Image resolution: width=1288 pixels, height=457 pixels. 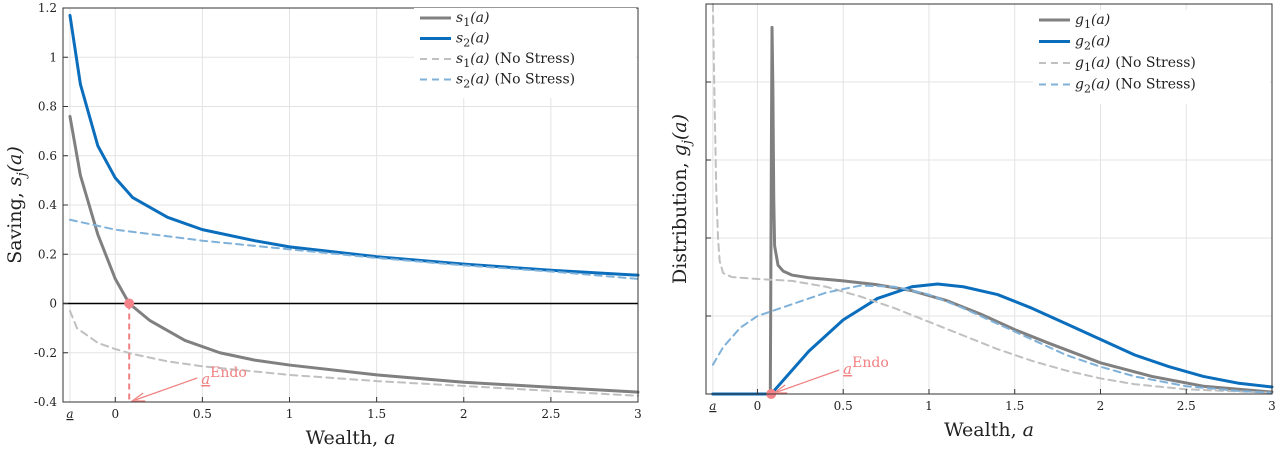 I want to click on y-tick-label: -0.4, so click(x=46, y=402).